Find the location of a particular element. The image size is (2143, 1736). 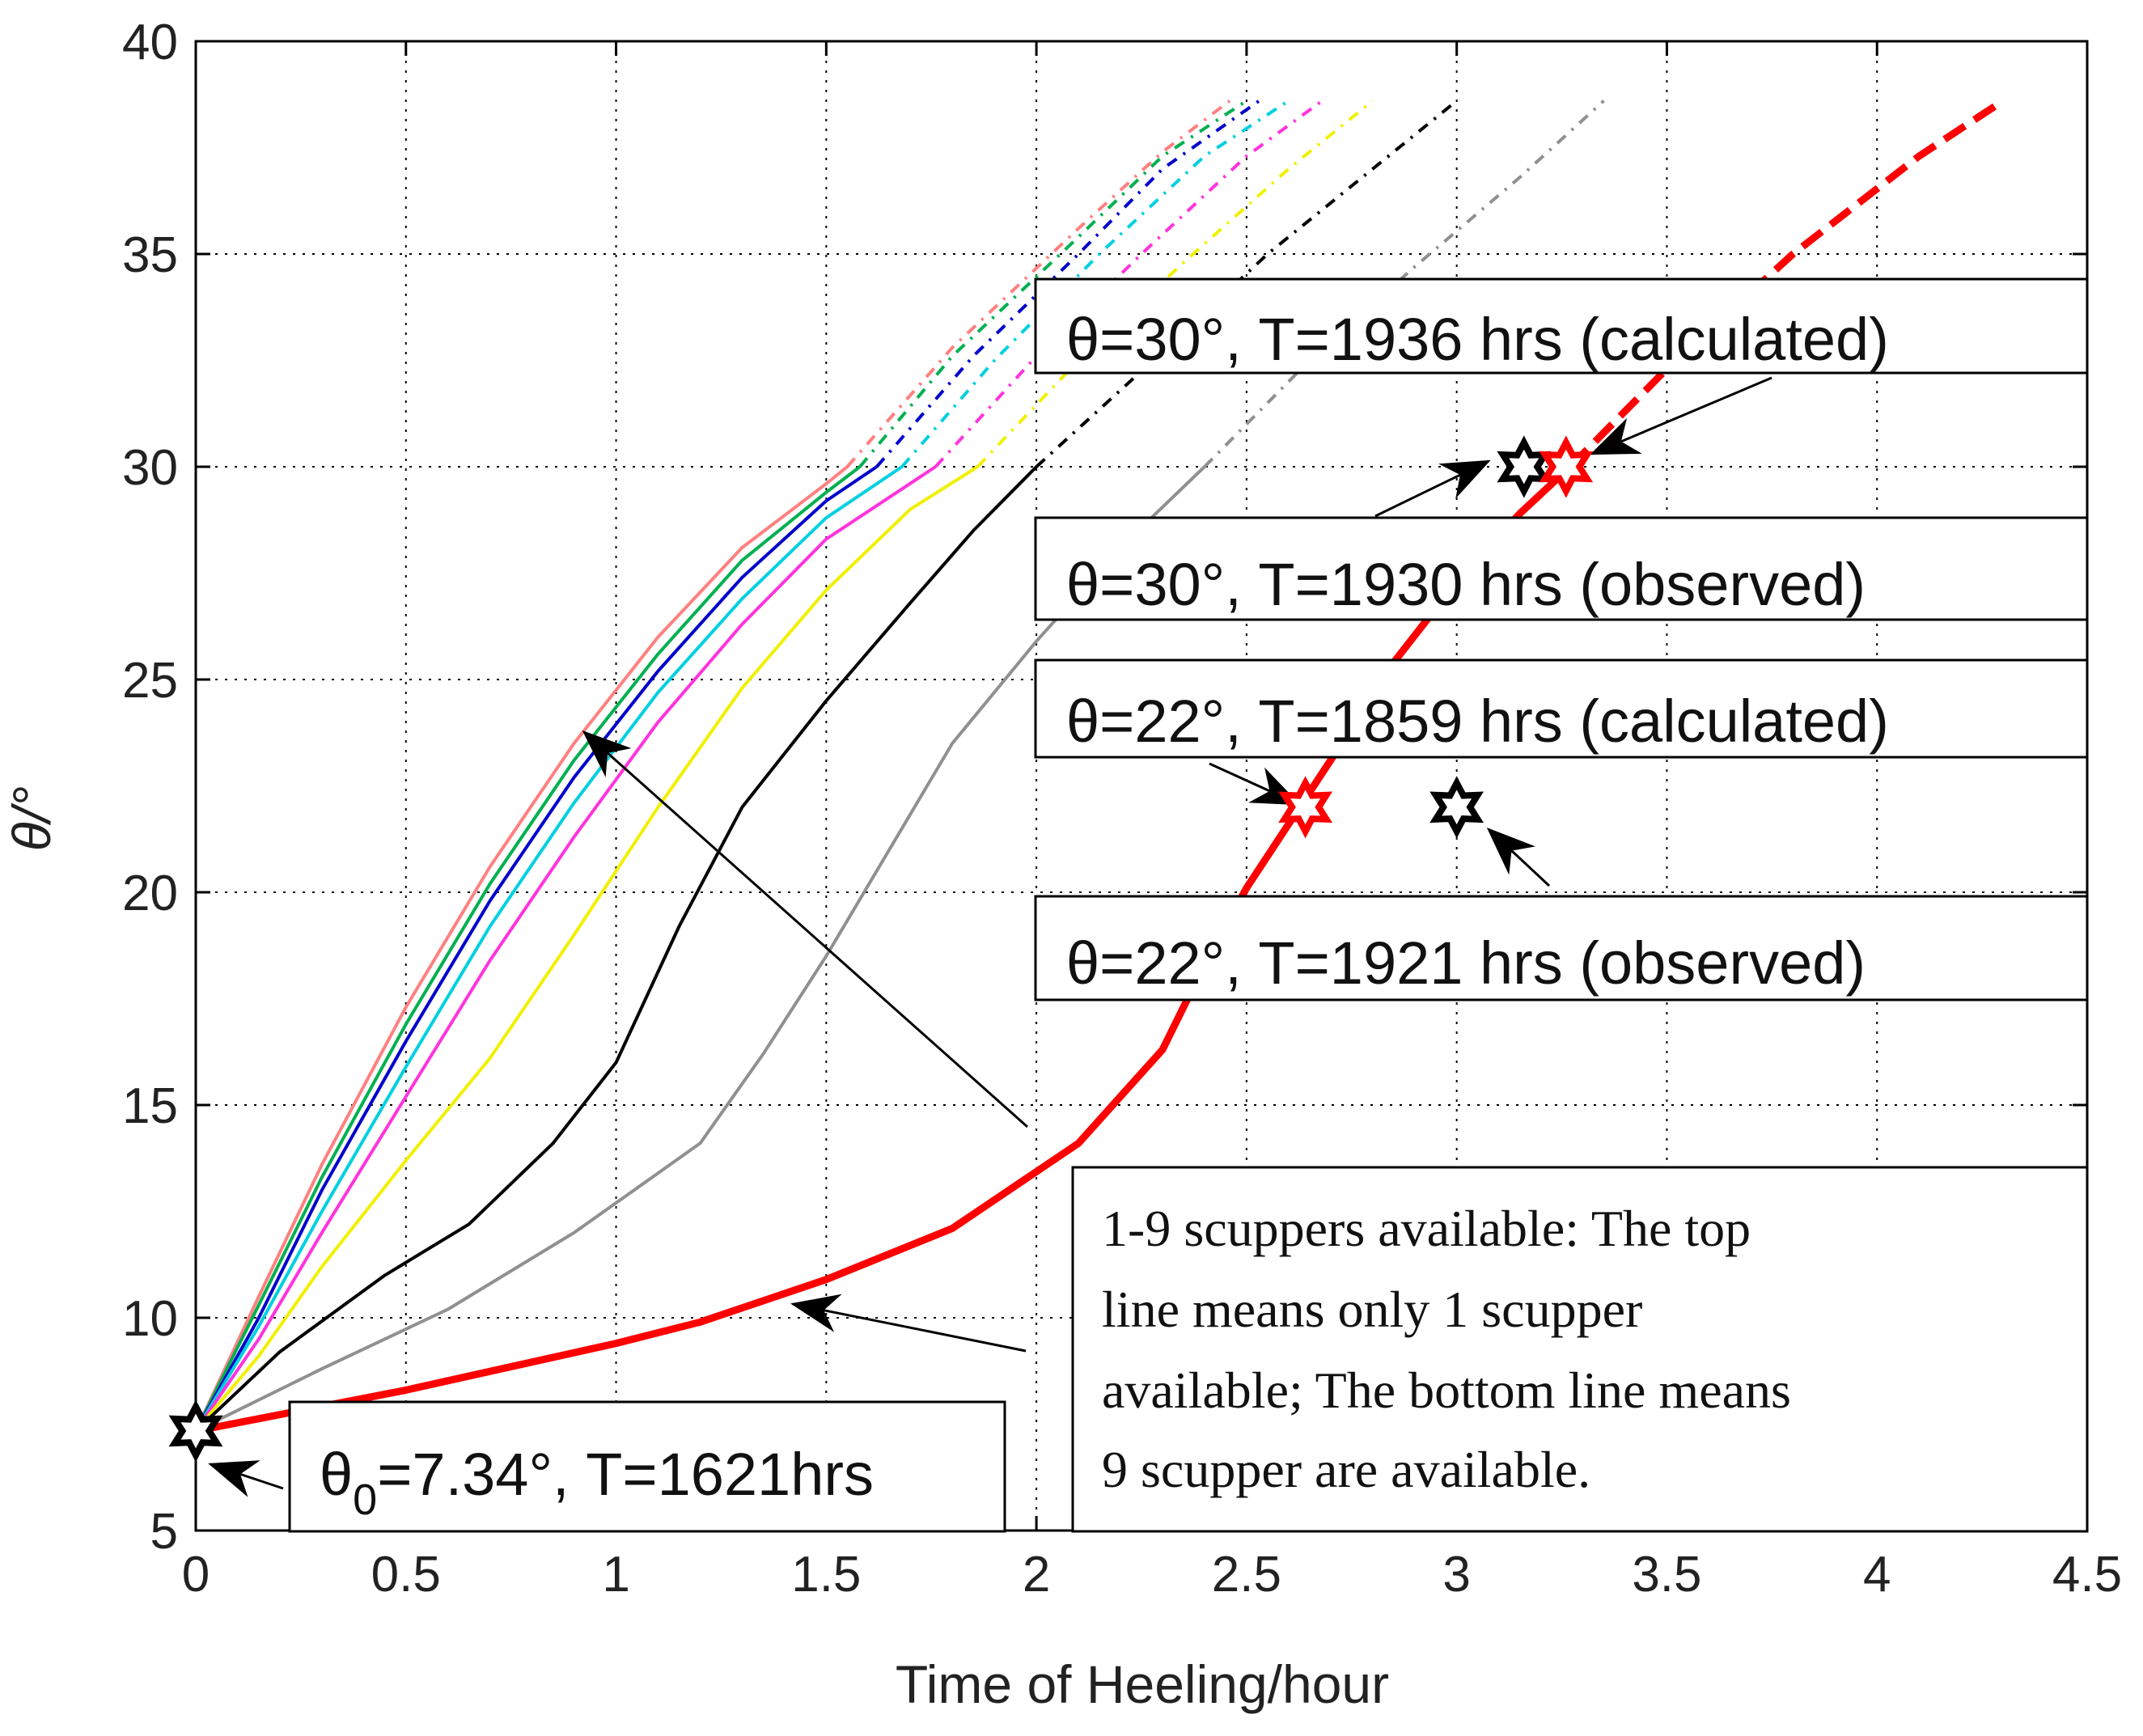

y-tick-label: 10 is located at coordinates (150, 1319).